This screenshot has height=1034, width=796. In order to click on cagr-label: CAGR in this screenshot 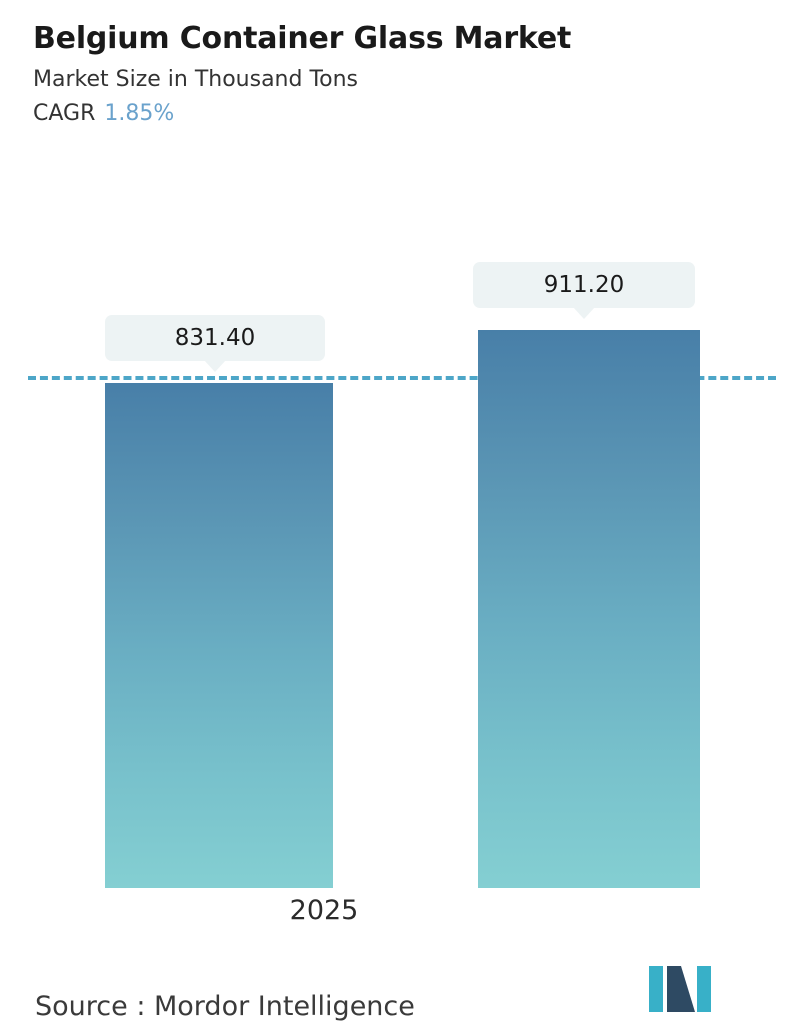, I will do `click(64, 113)`.